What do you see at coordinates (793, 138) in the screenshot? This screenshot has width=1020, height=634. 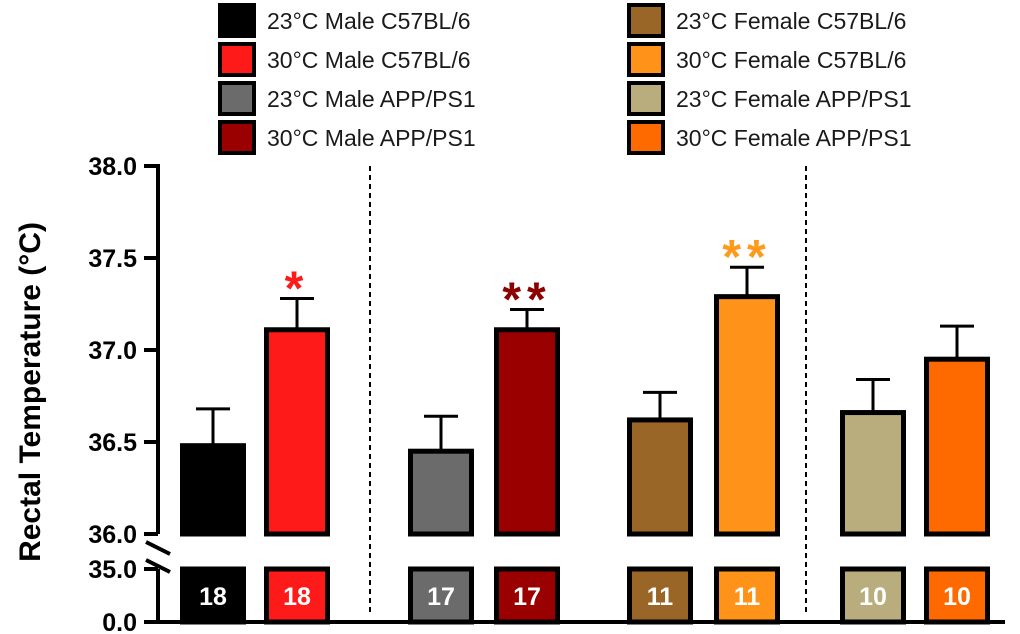 I see `legend-label: 30°C Female APP/PS1` at bounding box center [793, 138].